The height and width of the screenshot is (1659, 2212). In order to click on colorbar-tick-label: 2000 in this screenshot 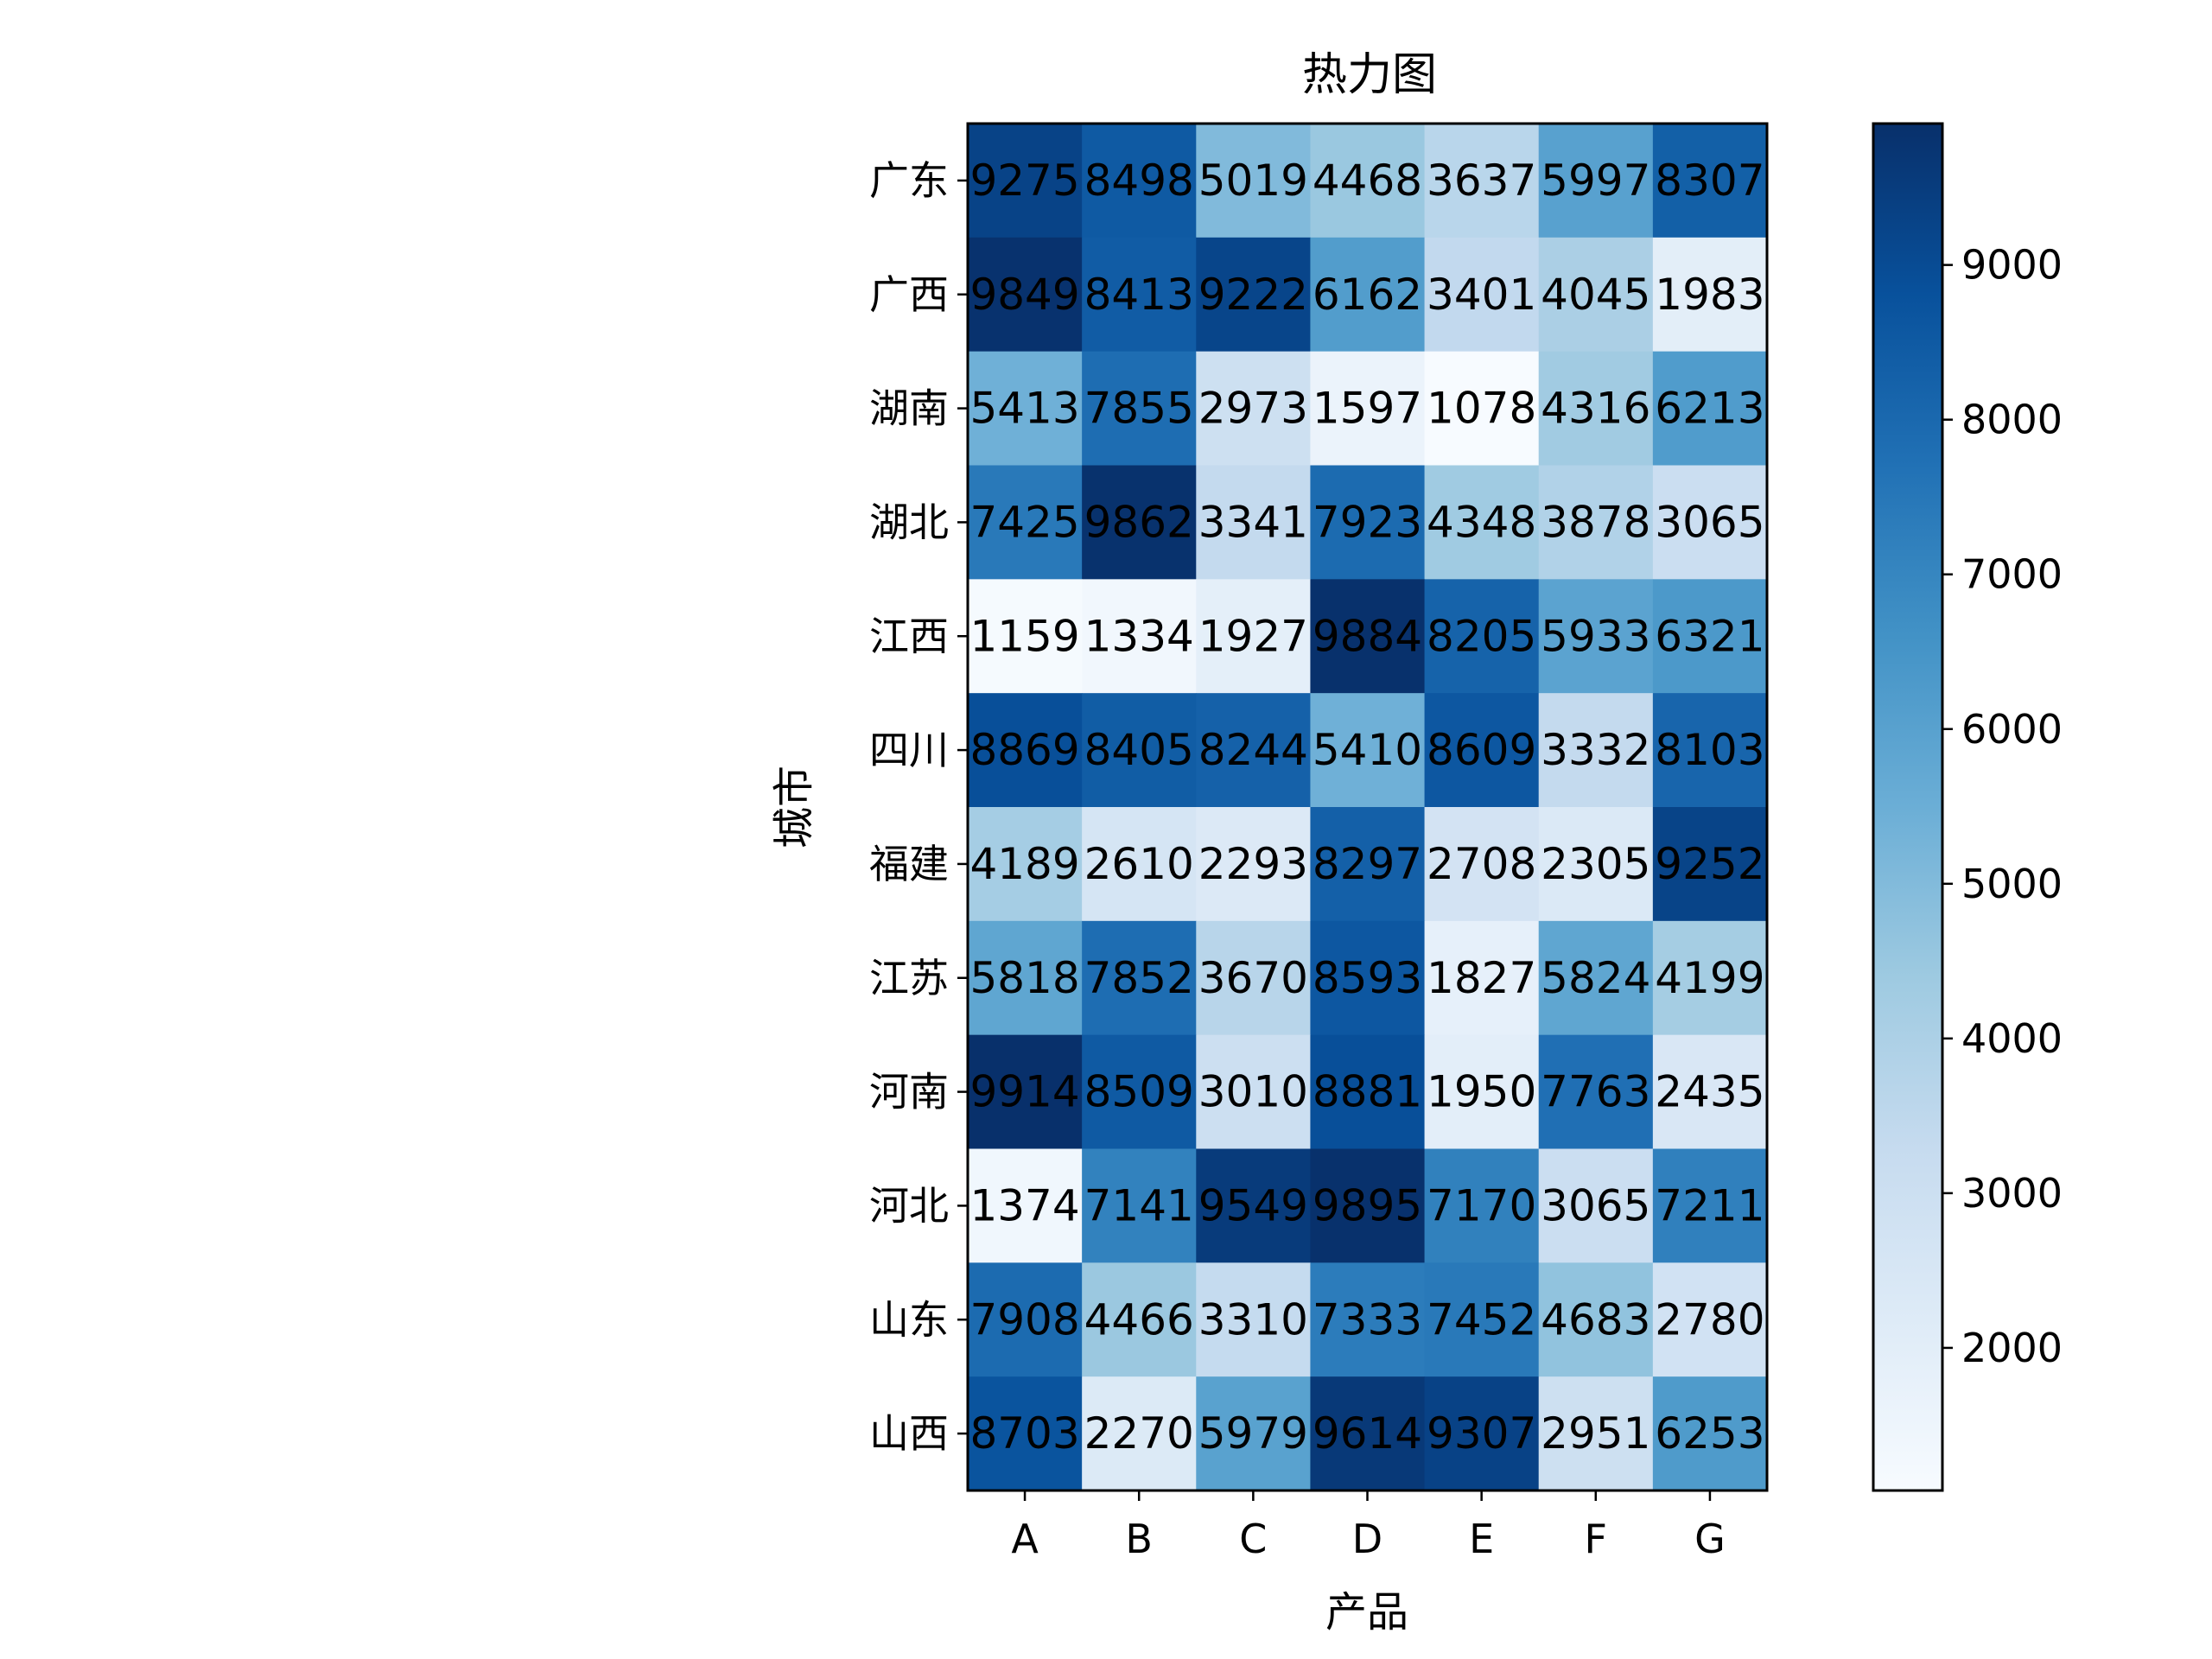, I will do `click(2012, 1348)`.